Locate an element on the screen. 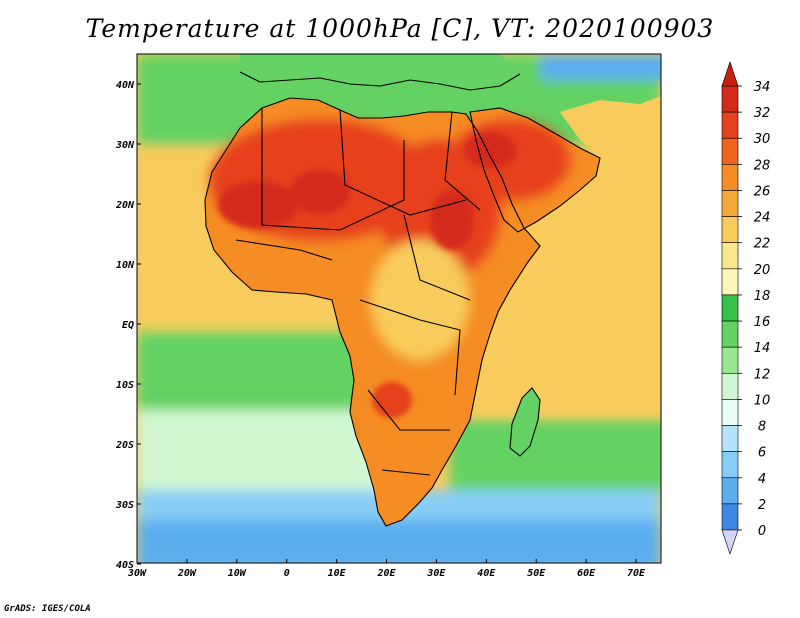 The width and height of the screenshot is (800, 618). europe-land is located at coordinates (380, 72).